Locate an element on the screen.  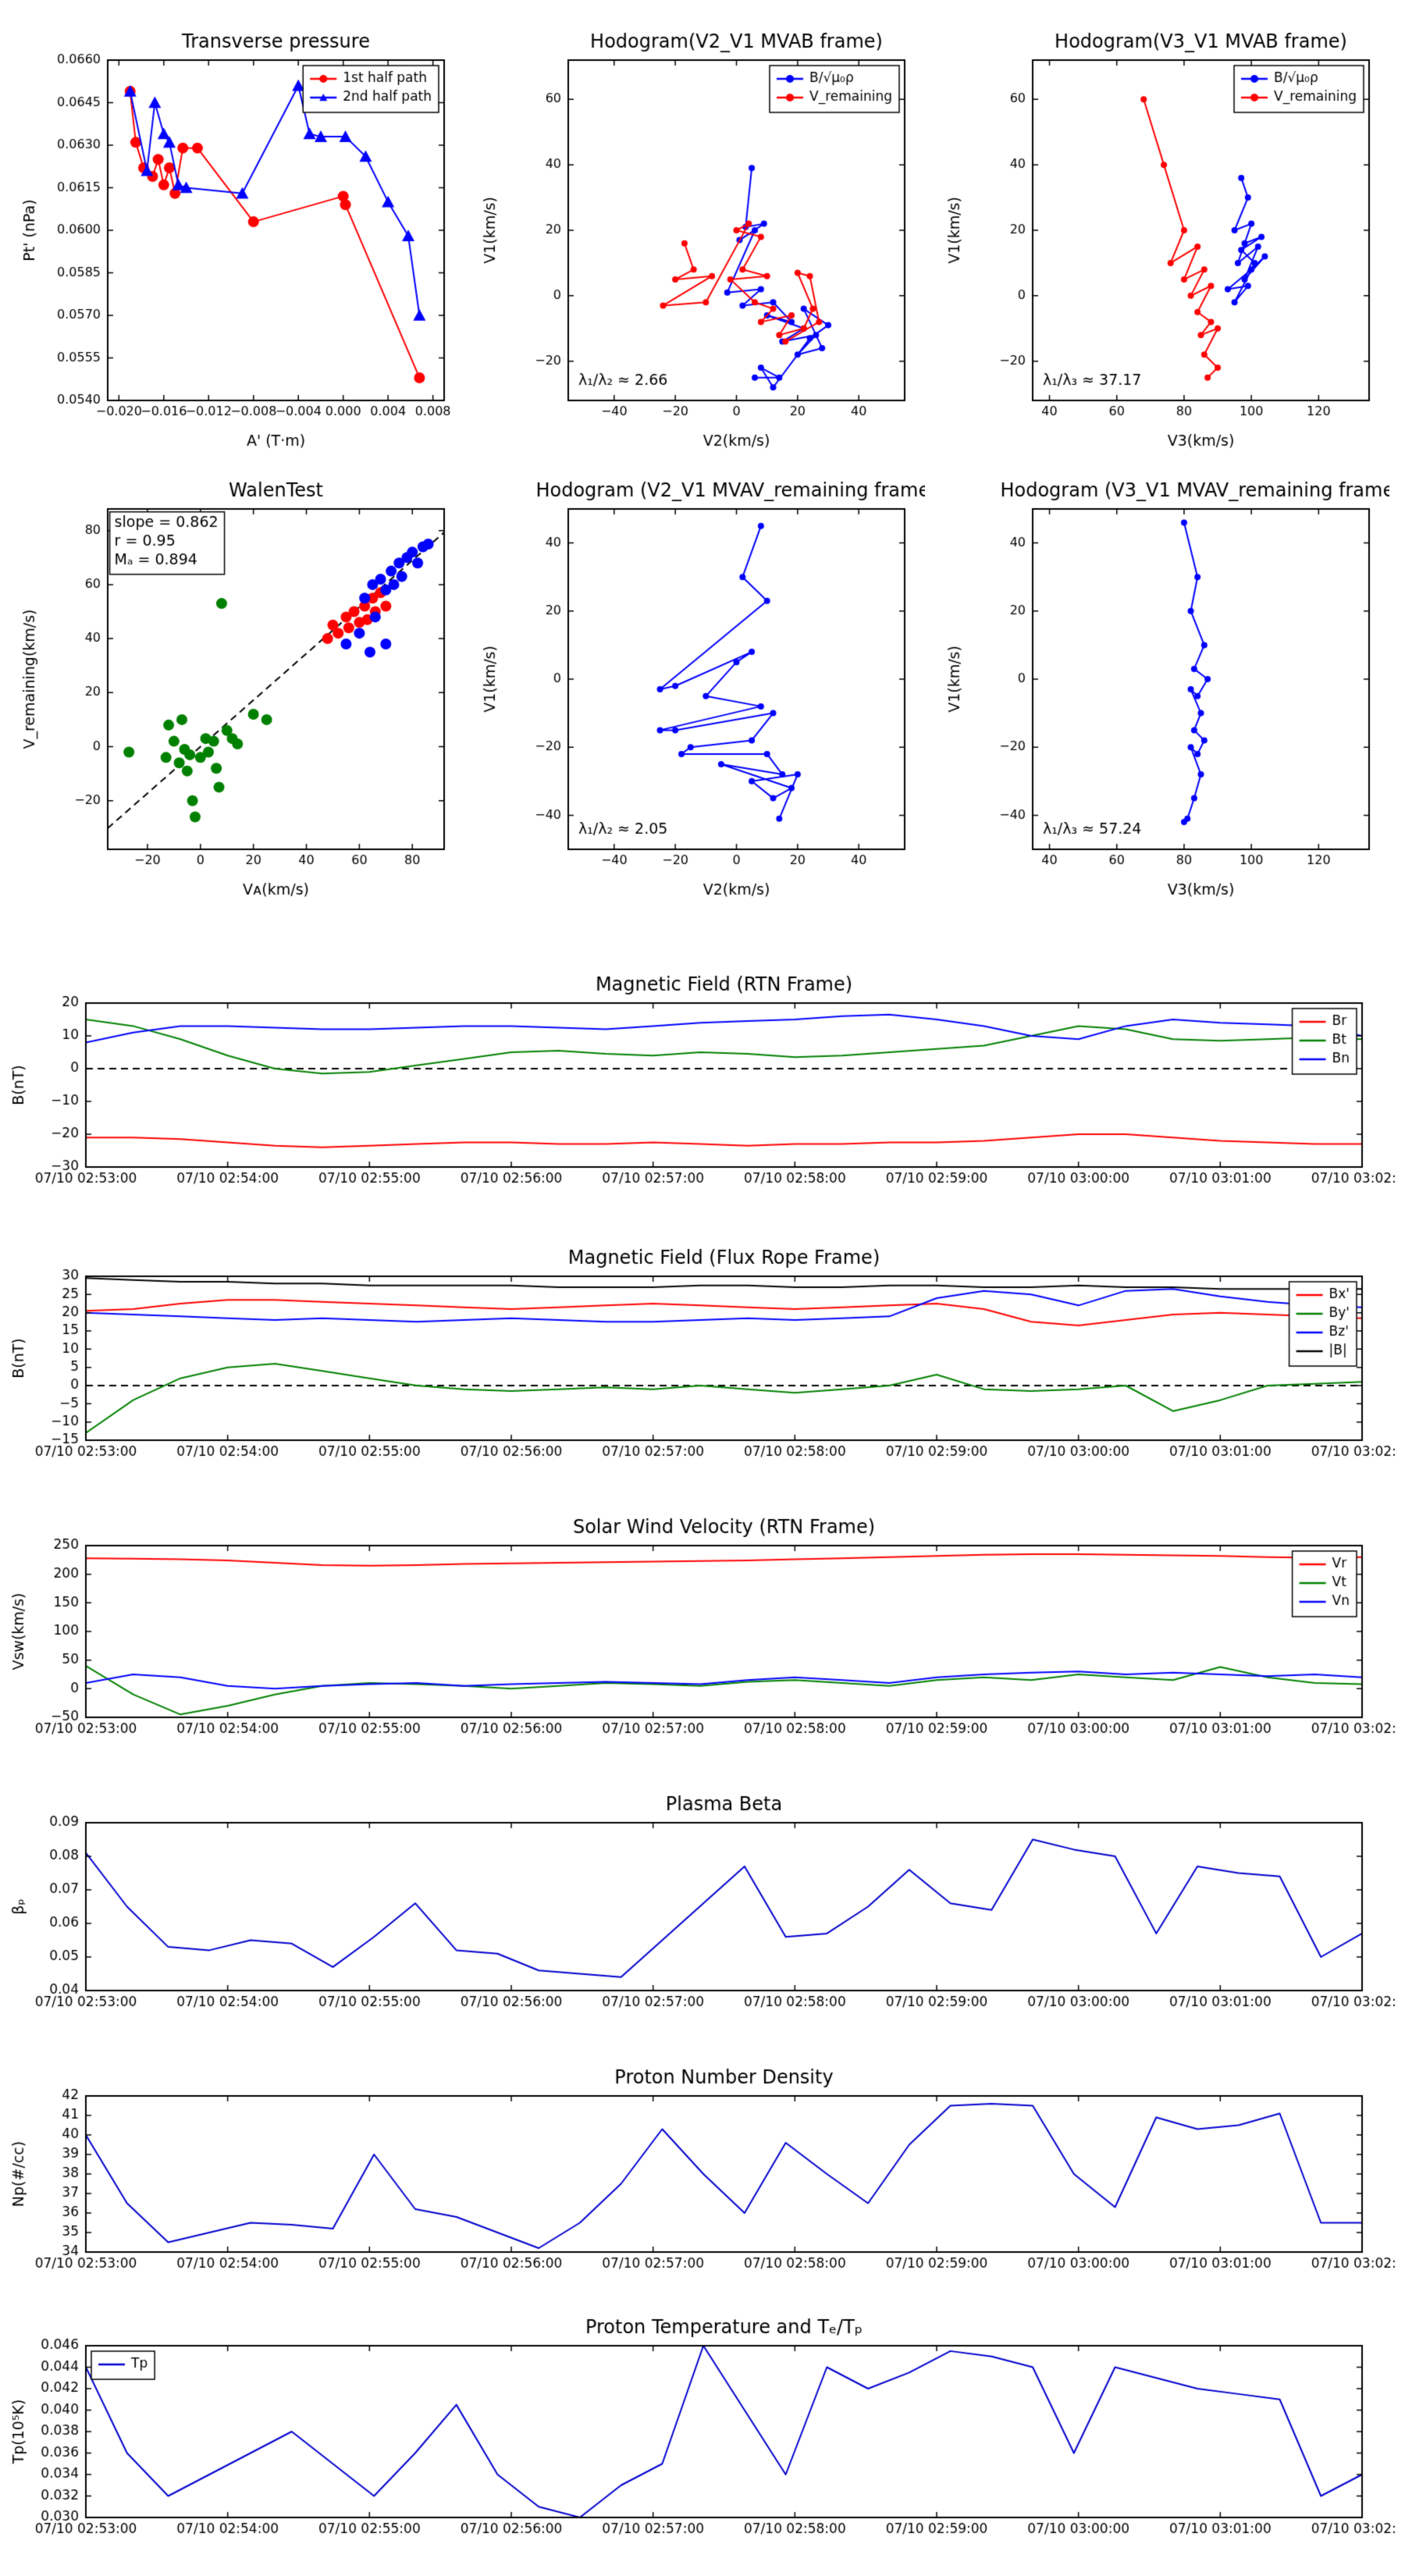
hodogram-v3v1-mvav-chart is located at coordinates (1165, 687).